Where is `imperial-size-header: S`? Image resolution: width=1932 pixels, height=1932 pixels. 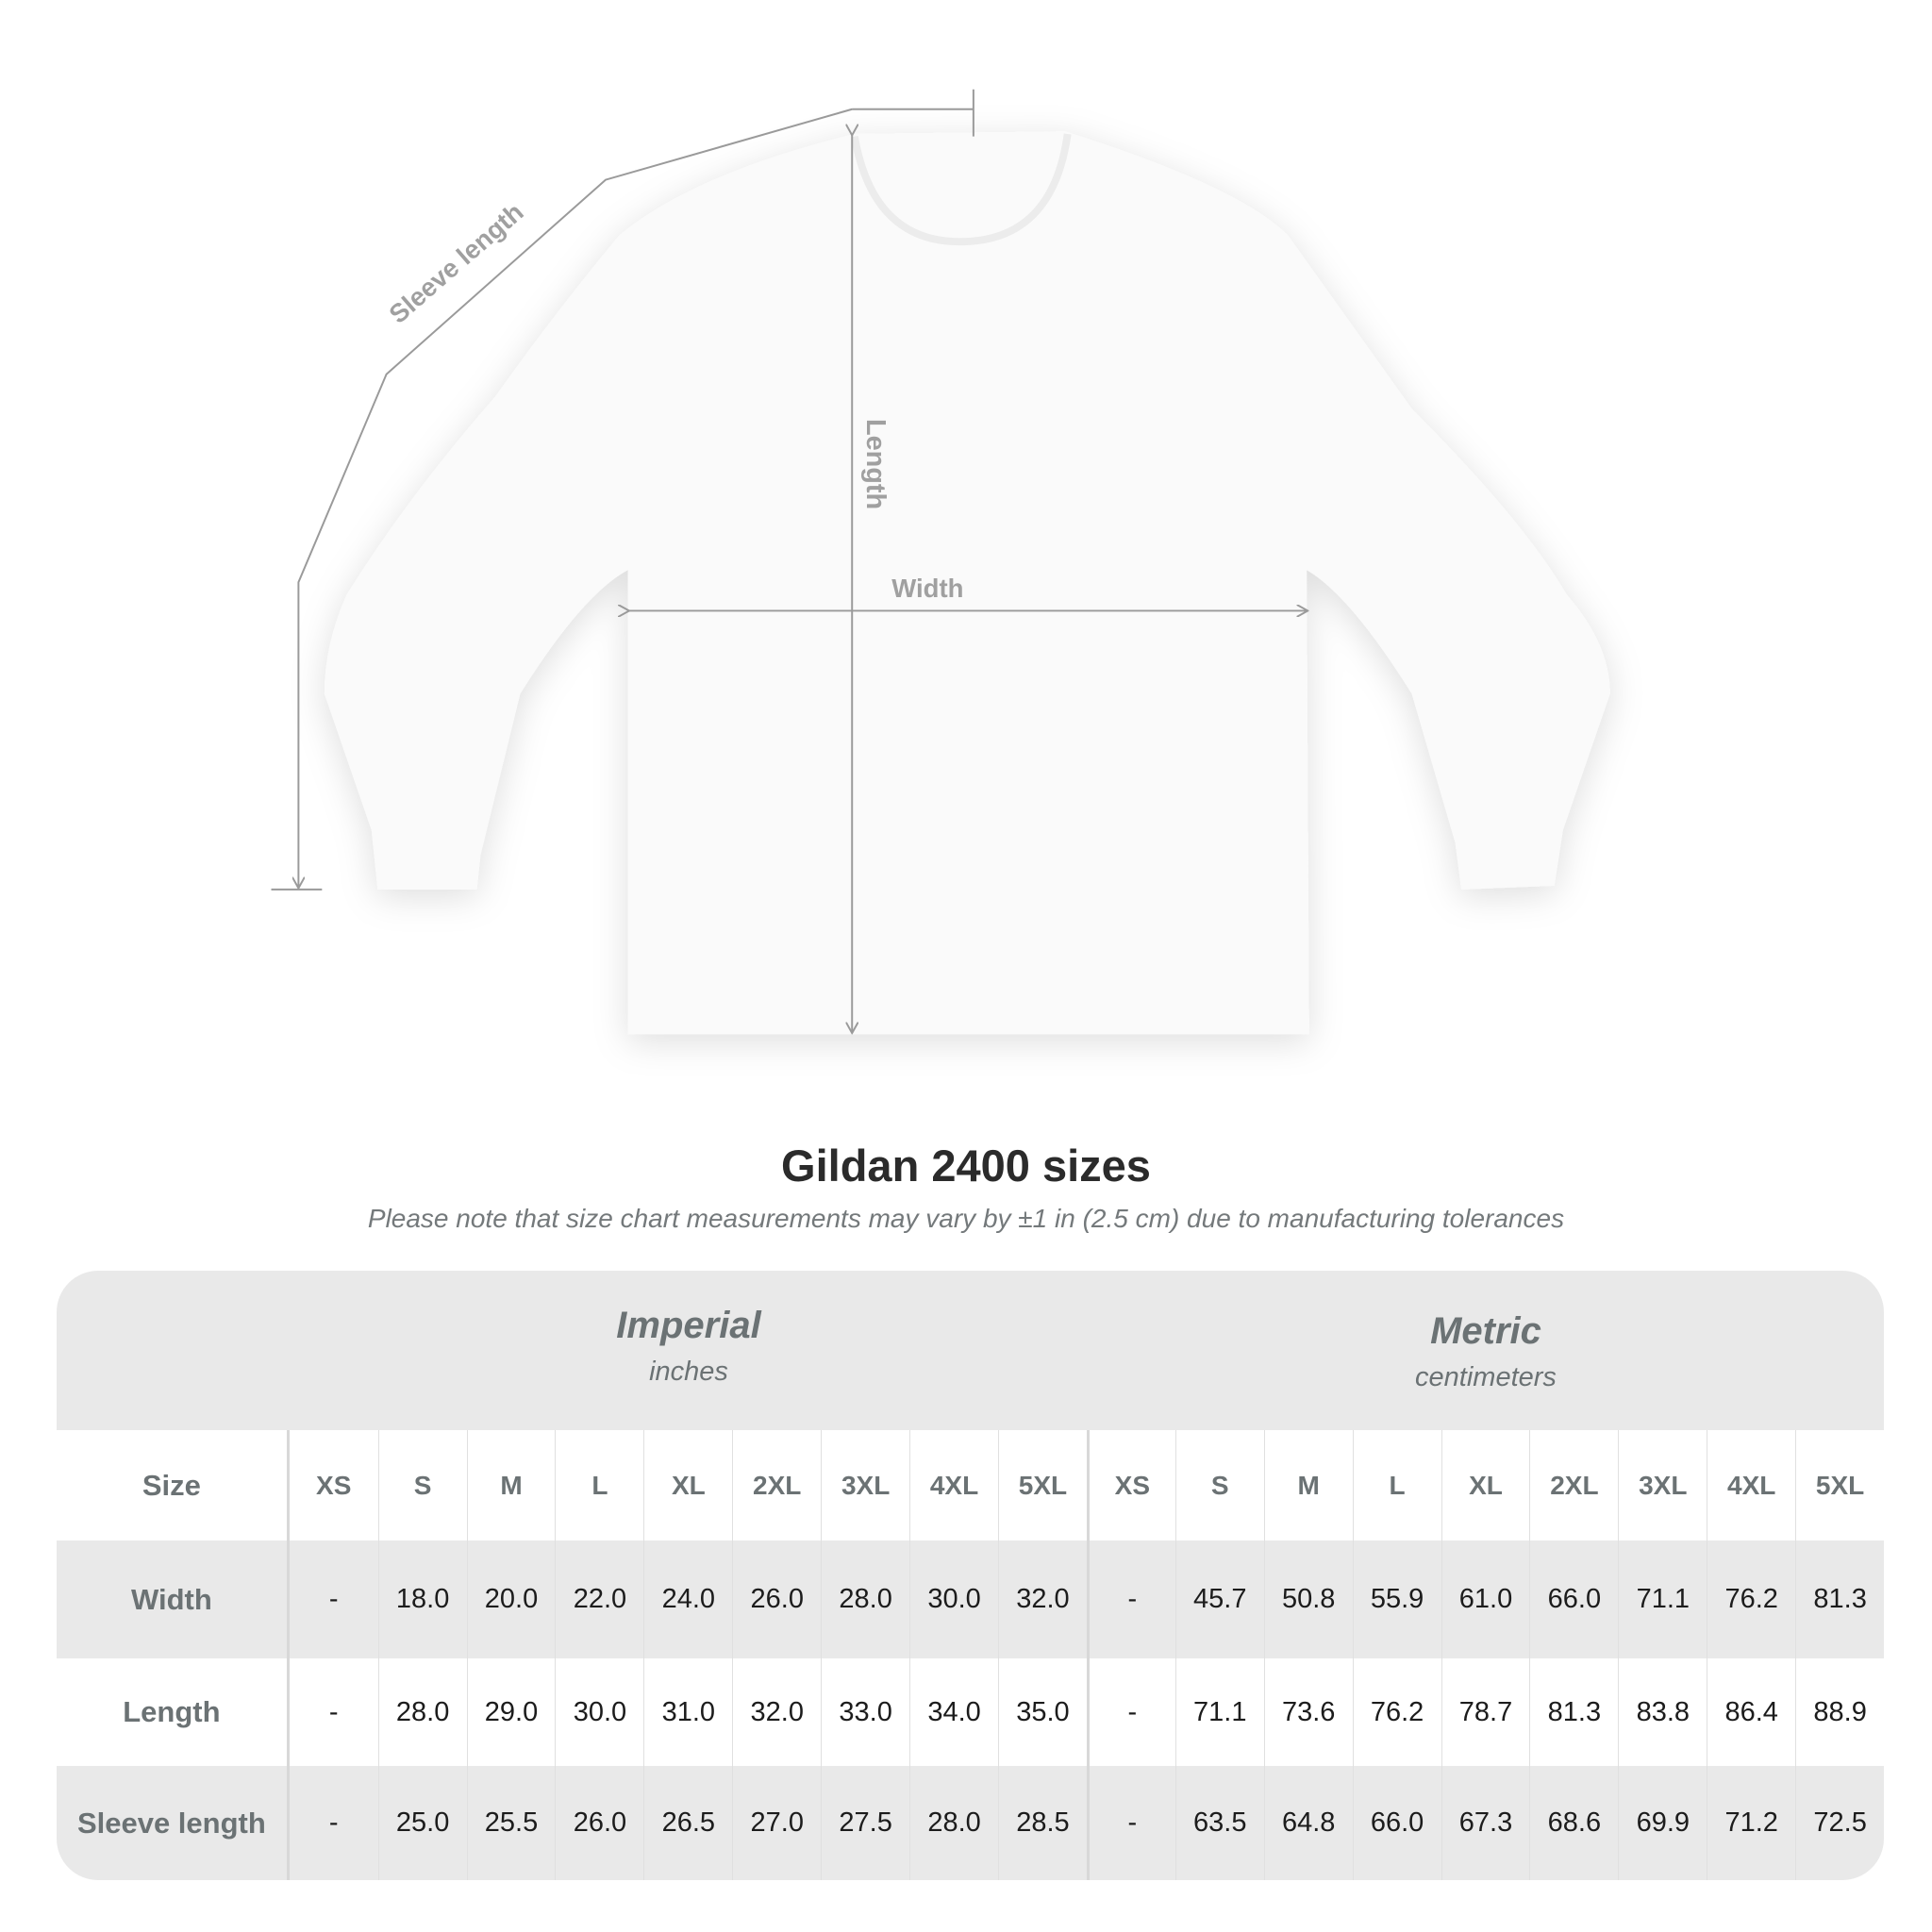
imperial-size-header: S is located at coordinates (422, 1486).